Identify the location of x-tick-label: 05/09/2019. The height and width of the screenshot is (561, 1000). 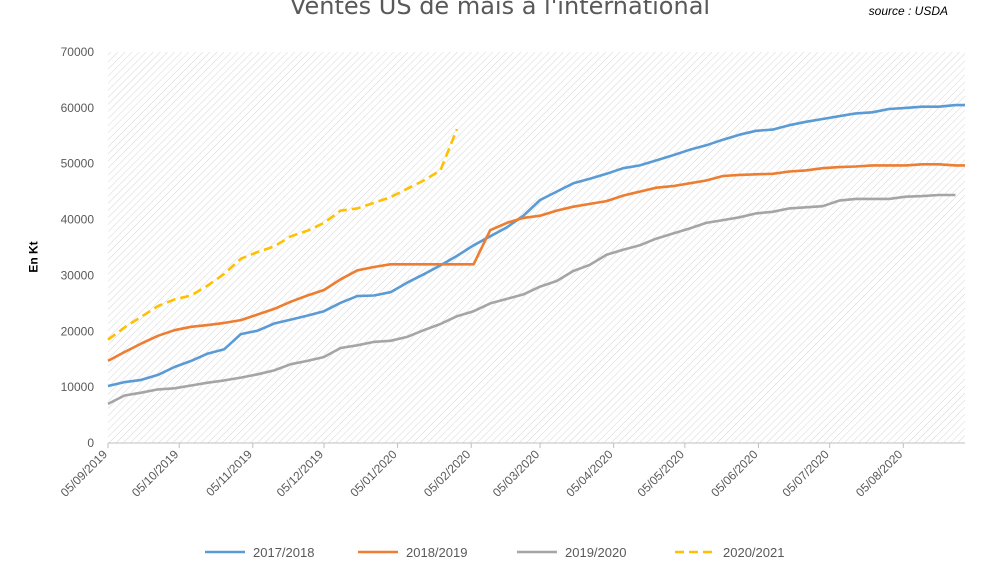
(84, 473).